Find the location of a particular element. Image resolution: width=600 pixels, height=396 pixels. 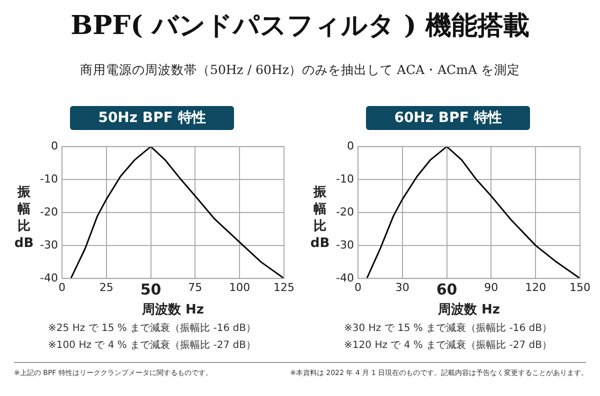

text: ※120 Hz で 4 % まで減衰（振幅比 -27 dB） is located at coordinates (448, 345).